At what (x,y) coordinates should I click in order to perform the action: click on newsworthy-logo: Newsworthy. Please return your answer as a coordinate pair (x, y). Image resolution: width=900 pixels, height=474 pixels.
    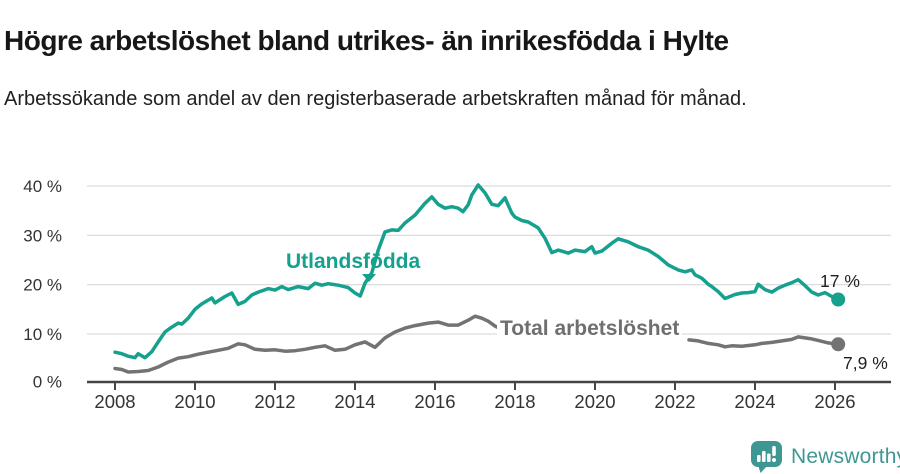
    Looking at the image, I should click on (825, 456).